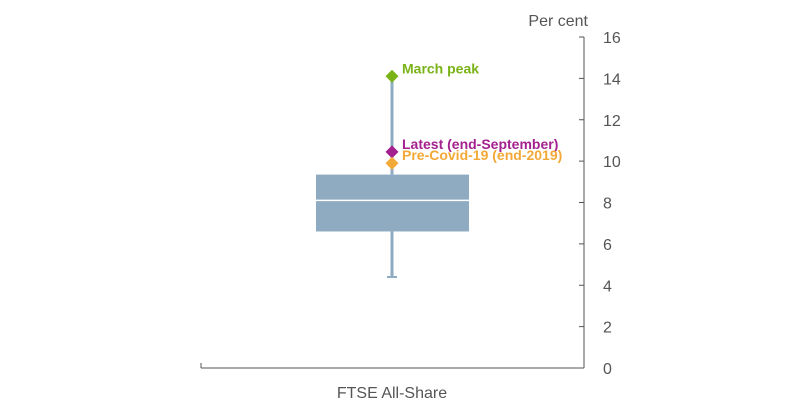 Image resolution: width=809 pixels, height=412 pixels. What do you see at coordinates (607, 328) in the screenshot?
I see `y-tick-label: 2` at bounding box center [607, 328].